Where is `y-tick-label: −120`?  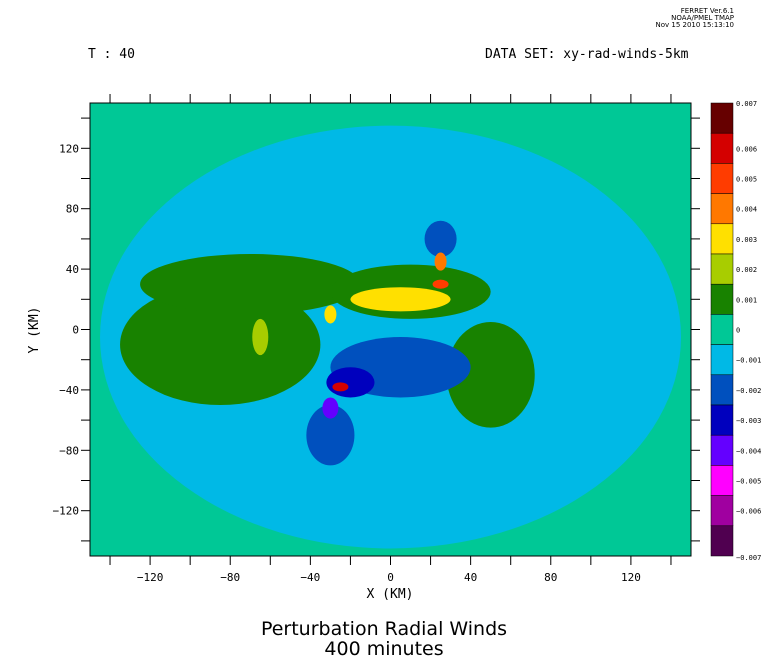 y-tick-label: −120 is located at coordinates (66, 511).